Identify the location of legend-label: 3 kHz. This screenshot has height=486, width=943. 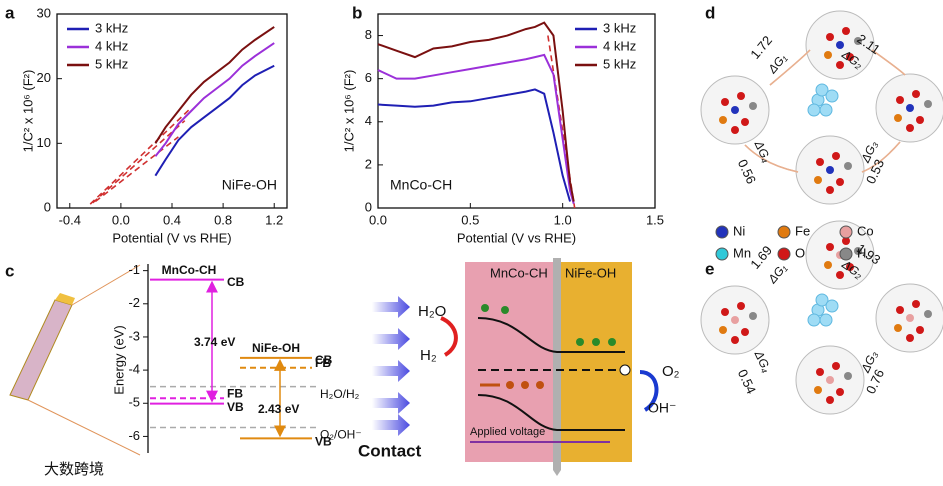
(619, 27).